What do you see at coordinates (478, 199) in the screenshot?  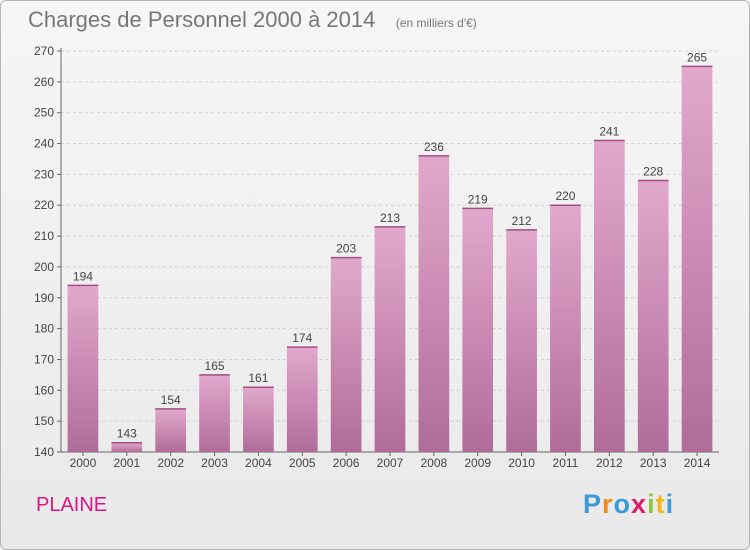 I see `data-label: 219` at bounding box center [478, 199].